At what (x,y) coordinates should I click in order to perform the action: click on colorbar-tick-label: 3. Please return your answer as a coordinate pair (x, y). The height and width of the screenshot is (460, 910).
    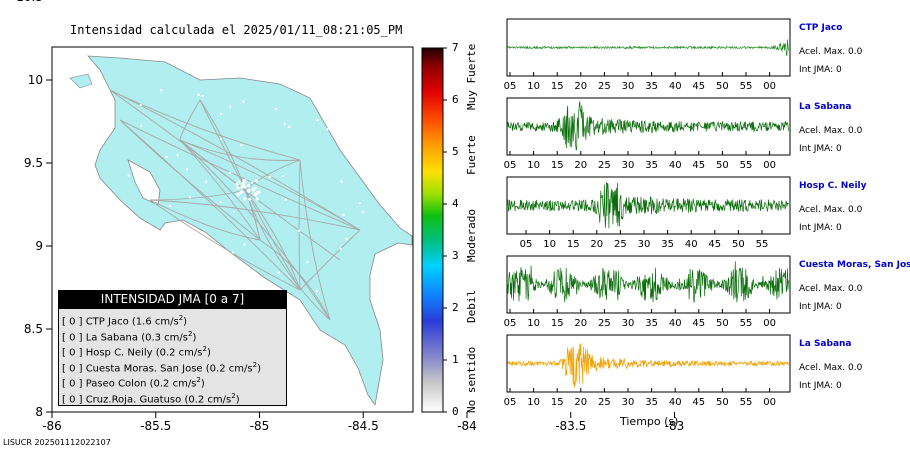
    Looking at the image, I should click on (455, 255).